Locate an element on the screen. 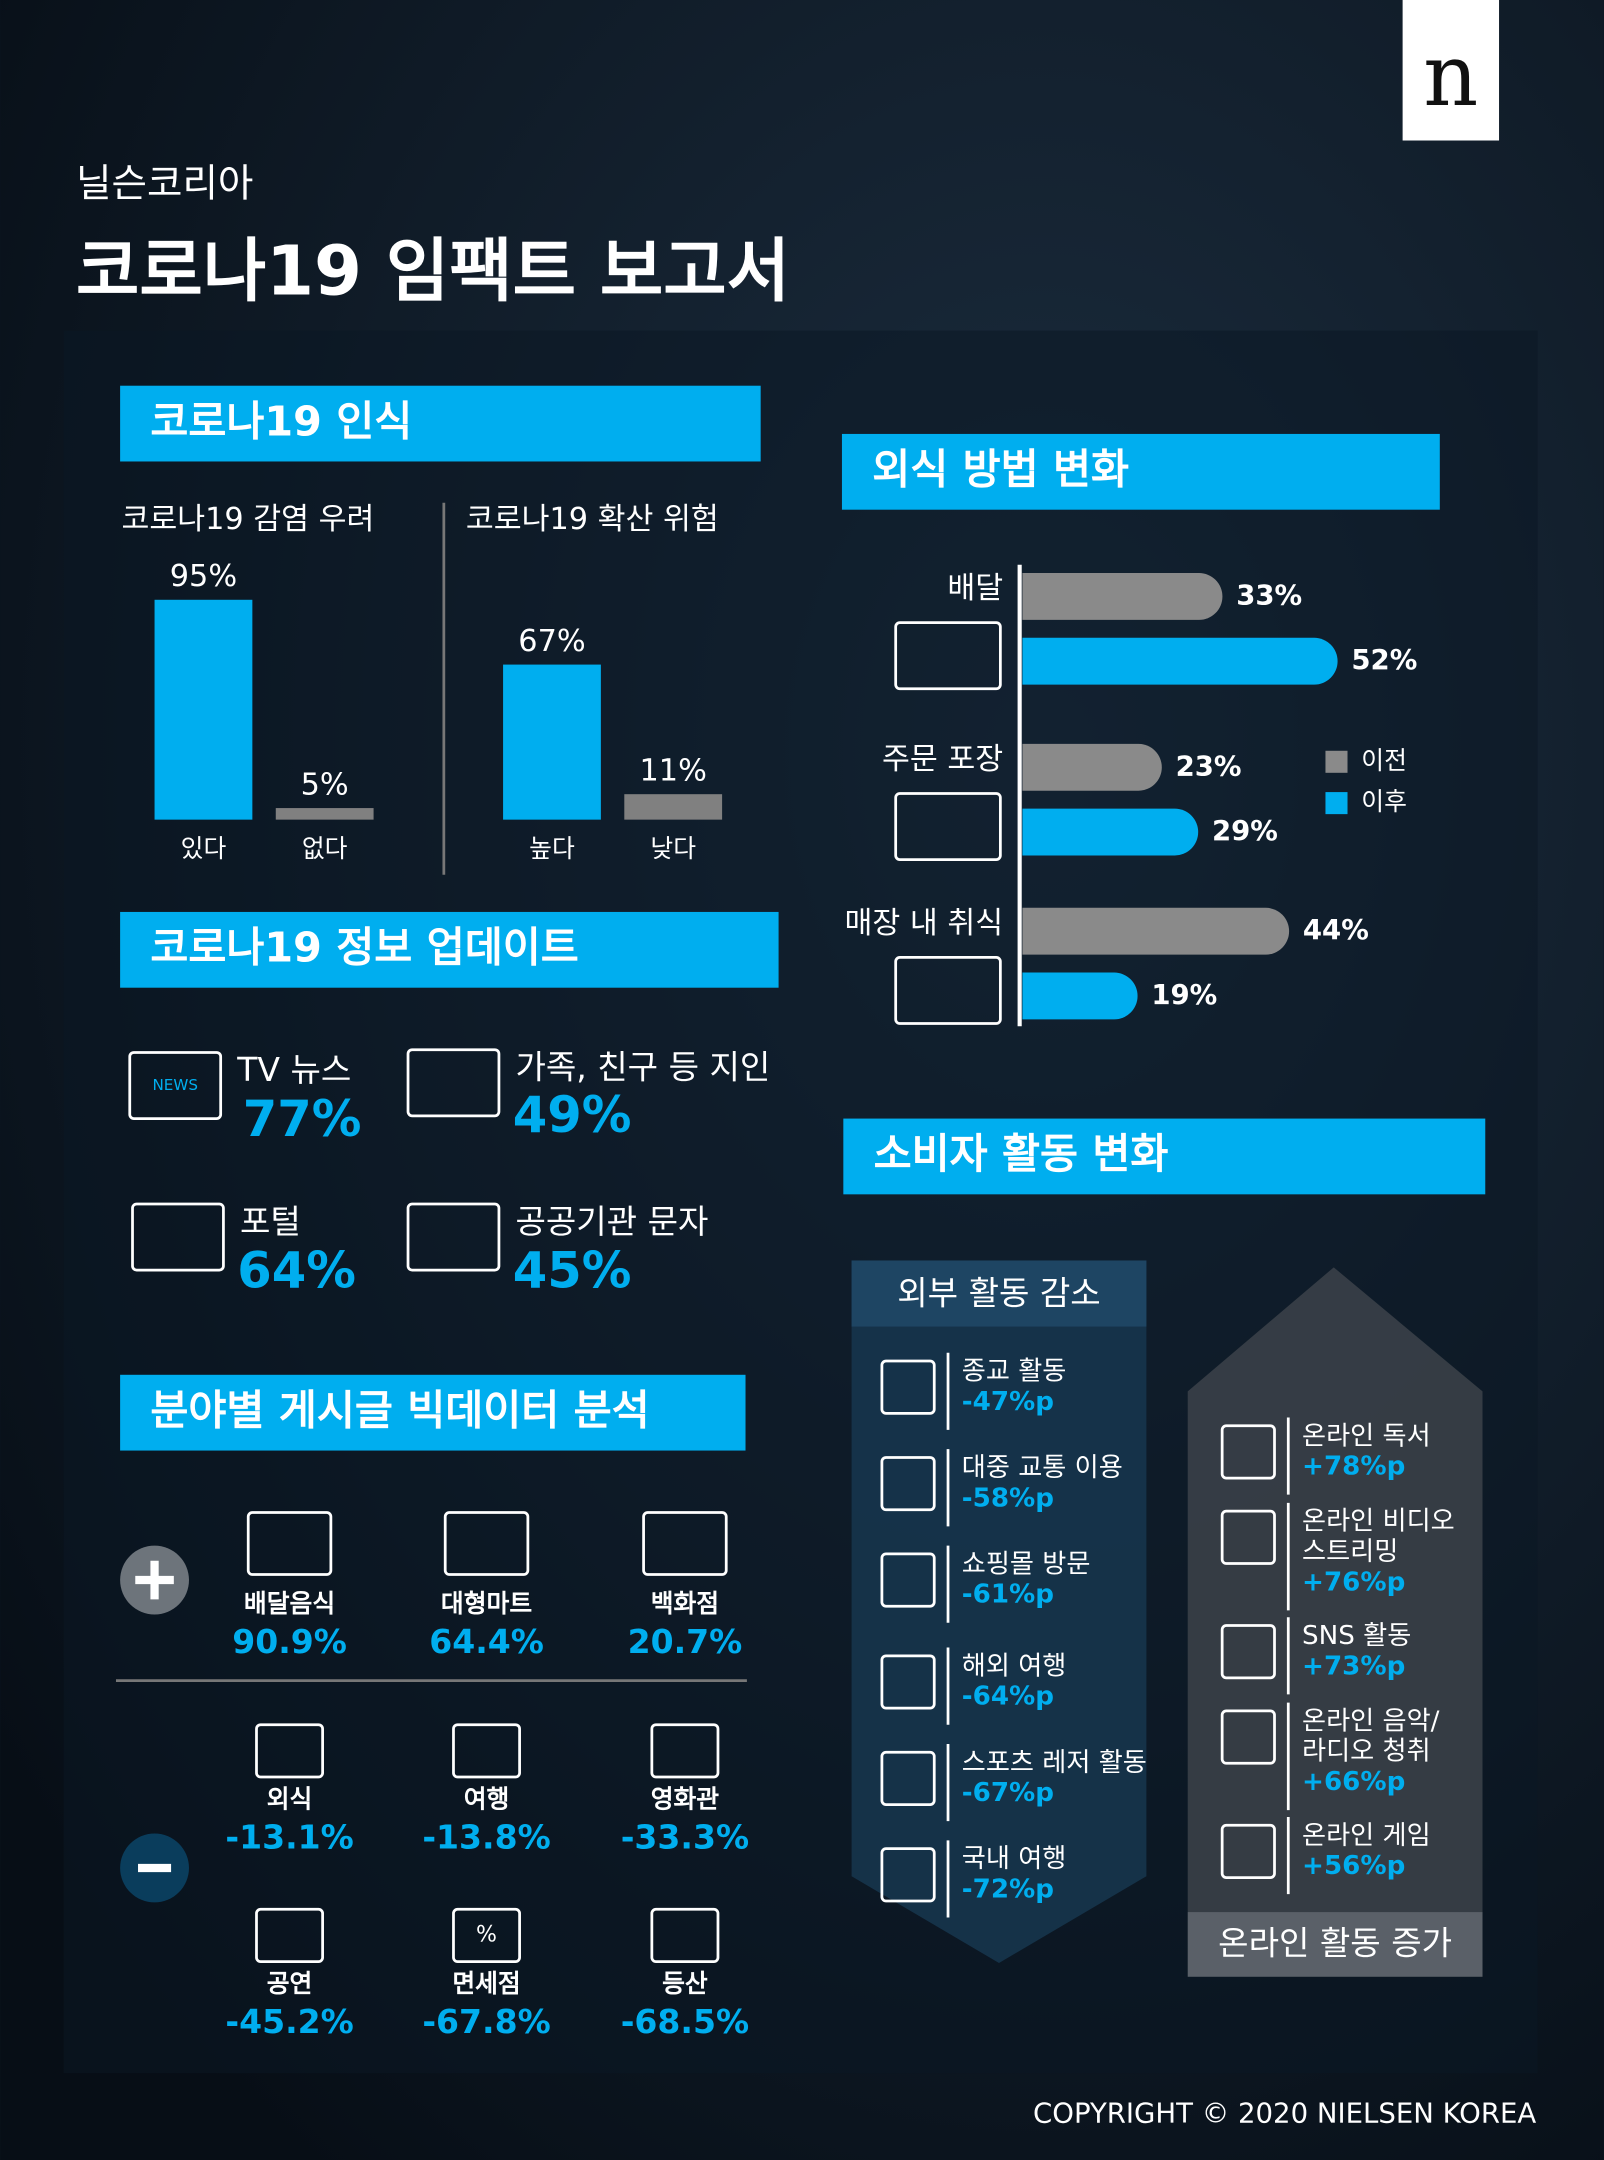  item-value: -45.2% is located at coordinates (289, 2021).